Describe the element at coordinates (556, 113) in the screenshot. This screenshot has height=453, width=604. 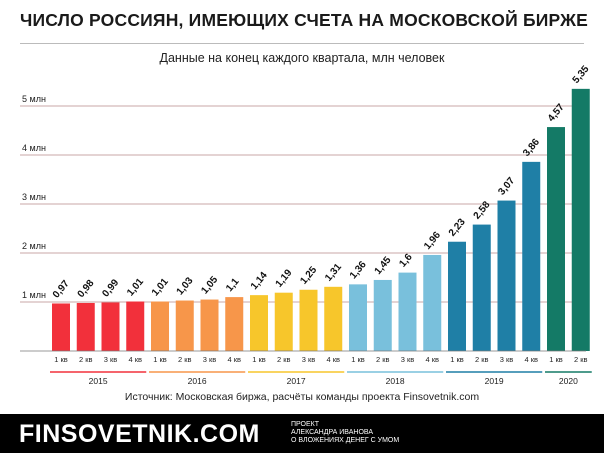
I see `bar-value-label: 4,57` at that location.